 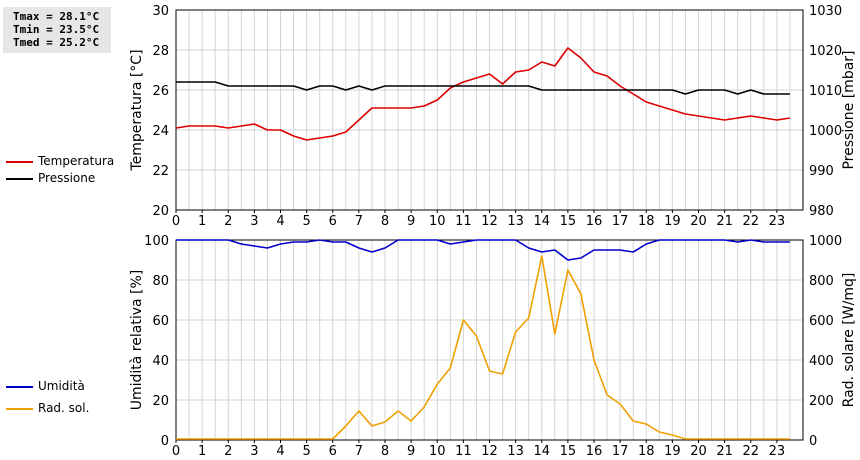 I want to click on y-tick-label-right: 0, so click(x=813, y=441).